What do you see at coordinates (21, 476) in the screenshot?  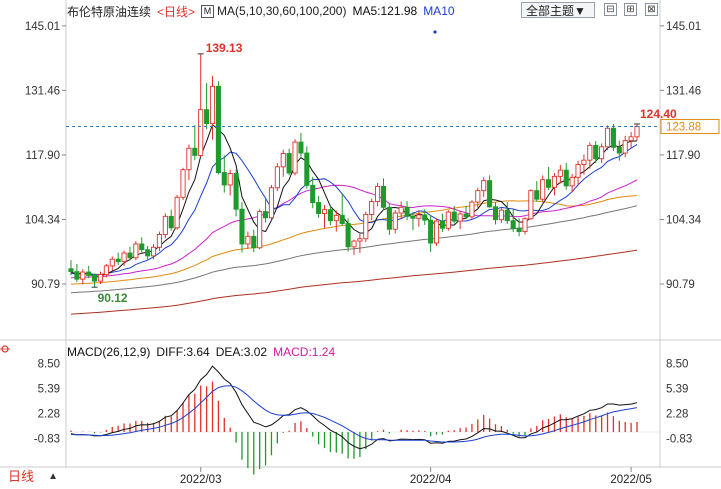 I see `period-selector-label: 日线` at bounding box center [21, 476].